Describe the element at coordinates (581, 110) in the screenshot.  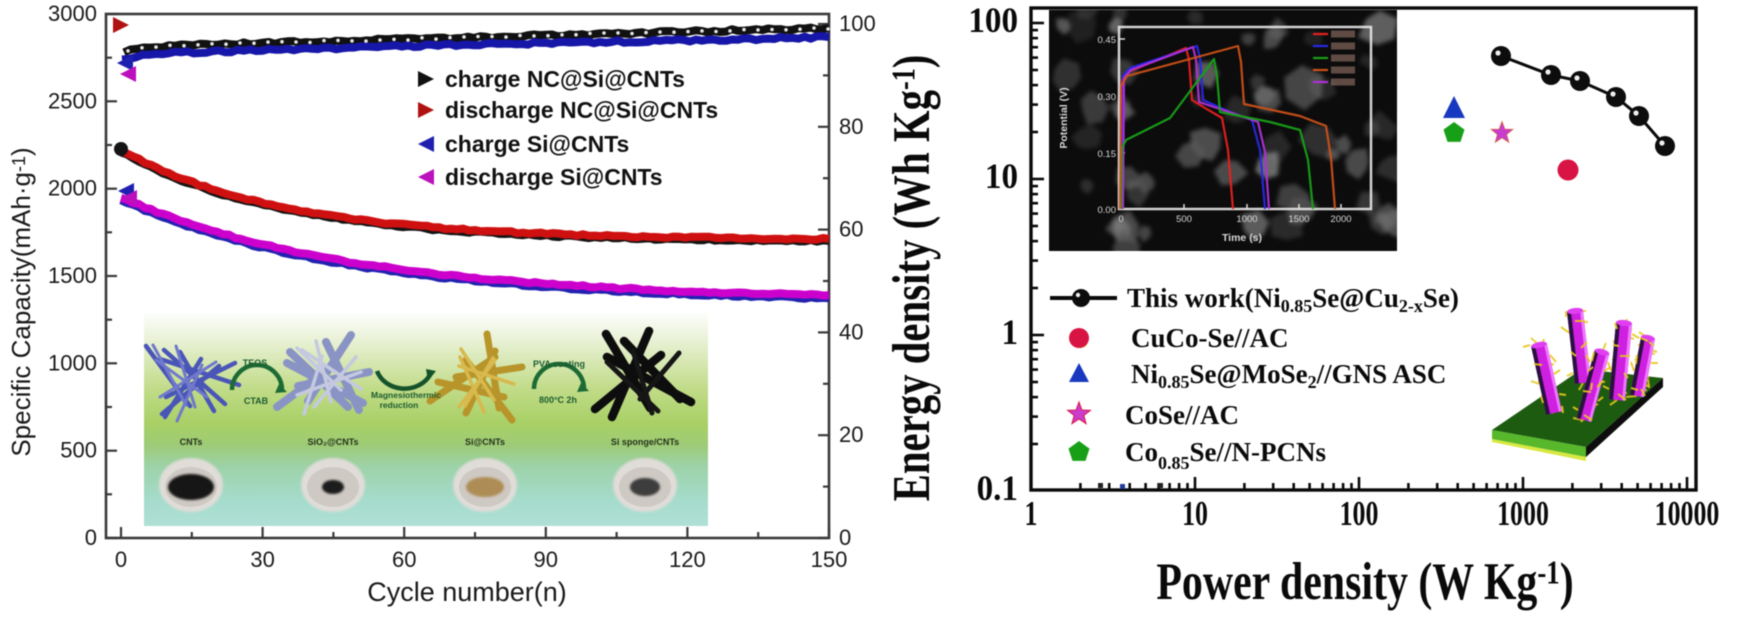
I see `svg-text: discharge NC@Si@CNTs` at that location.